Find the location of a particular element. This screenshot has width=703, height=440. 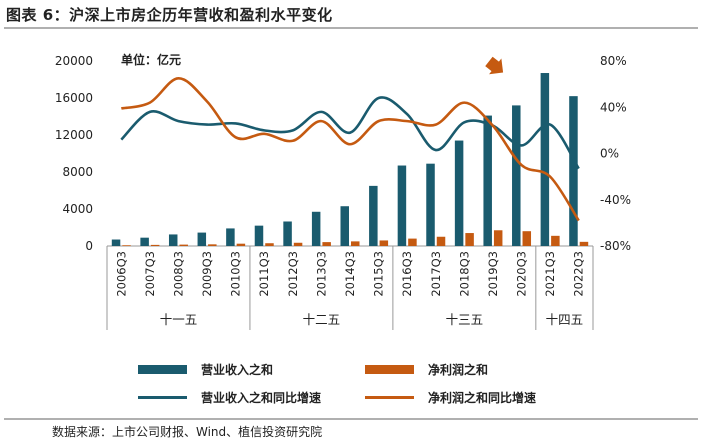

legend-profit: 净利润之和 is located at coordinates (426, 369).